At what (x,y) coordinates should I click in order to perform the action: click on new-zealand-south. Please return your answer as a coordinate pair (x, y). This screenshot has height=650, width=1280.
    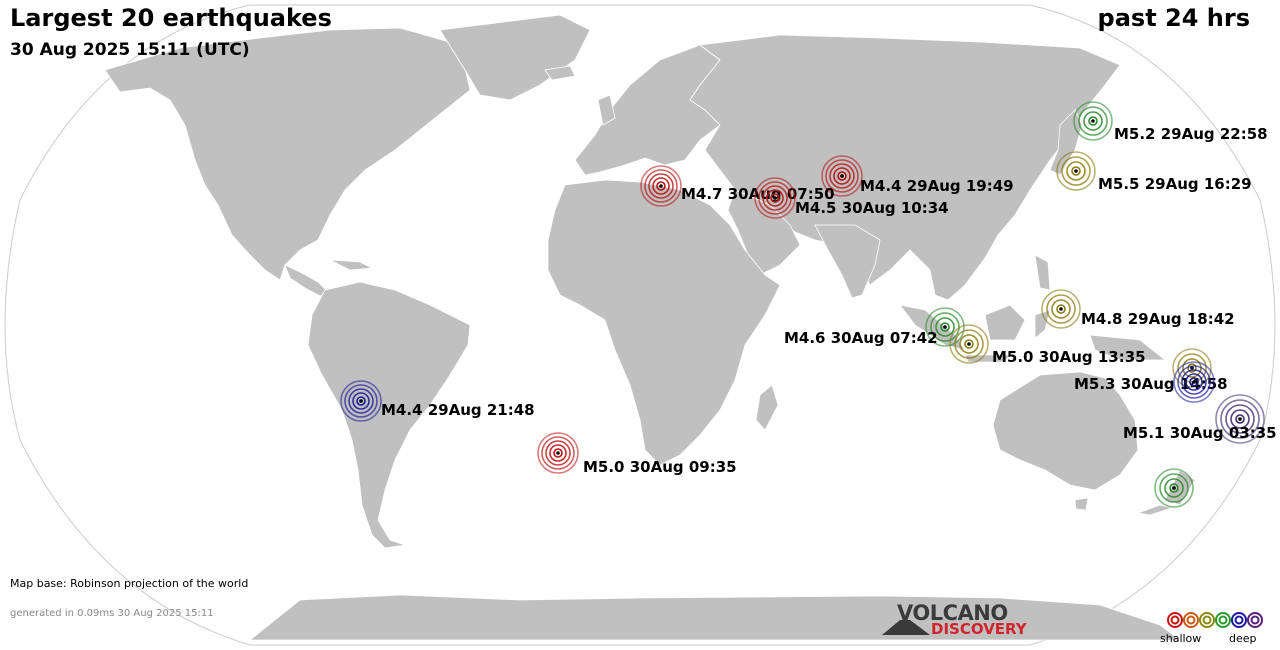
    Looking at the image, I should click on (1155, 510).